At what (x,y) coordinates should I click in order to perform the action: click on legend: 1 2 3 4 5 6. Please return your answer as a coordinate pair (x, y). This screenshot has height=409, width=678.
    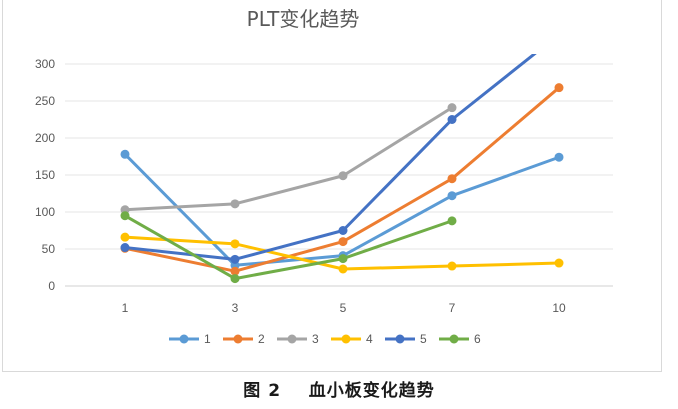
    Looking at the image, I should click on (325, 339).